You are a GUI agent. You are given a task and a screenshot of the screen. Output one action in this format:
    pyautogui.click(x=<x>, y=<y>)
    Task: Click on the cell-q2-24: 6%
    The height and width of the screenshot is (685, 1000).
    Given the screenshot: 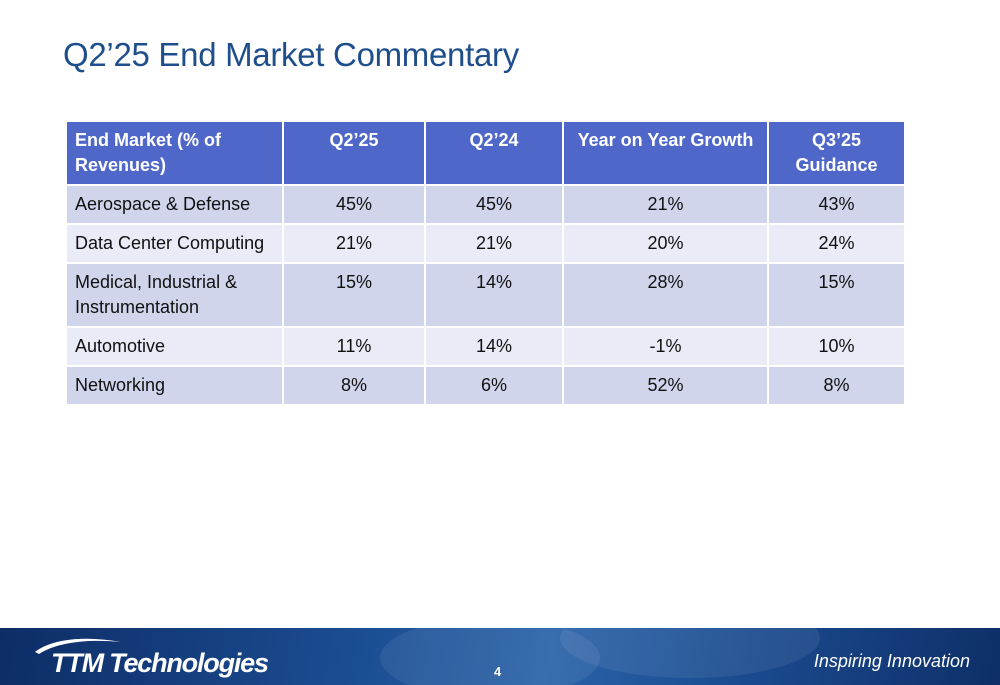 What is the action you would take?
    pyautogui.click(x=494, y=385)
    